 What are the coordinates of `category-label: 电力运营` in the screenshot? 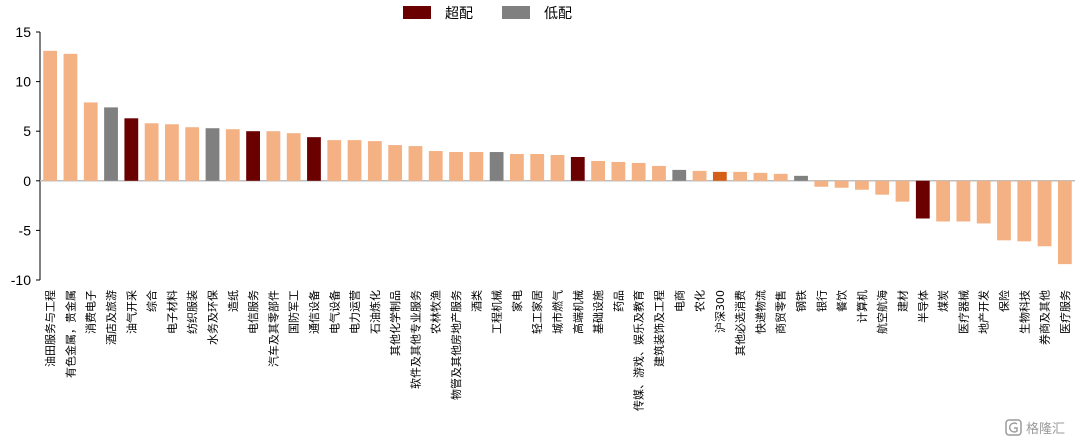 It's located at (355, 312).